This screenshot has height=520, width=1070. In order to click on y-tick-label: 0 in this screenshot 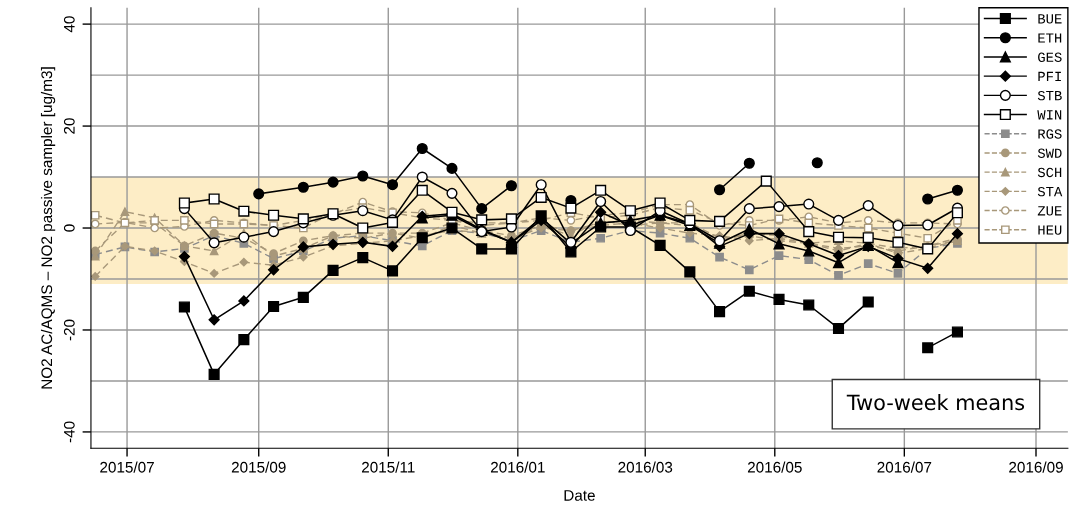, I will do `click(69, 228)`.